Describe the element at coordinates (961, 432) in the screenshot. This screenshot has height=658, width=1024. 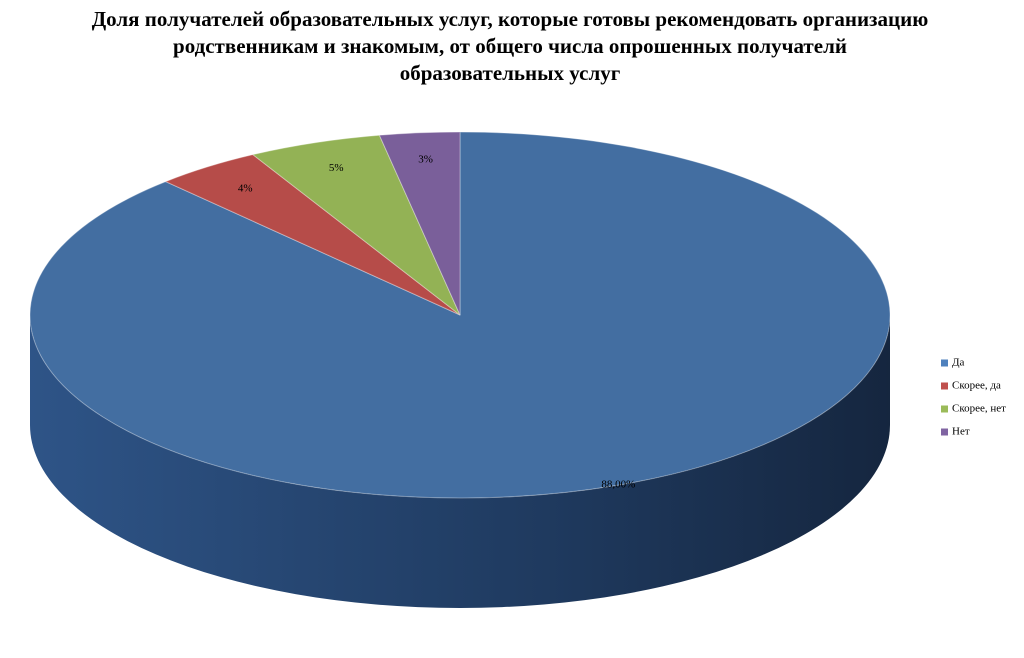
I see `legend-label: Нет` at that location.